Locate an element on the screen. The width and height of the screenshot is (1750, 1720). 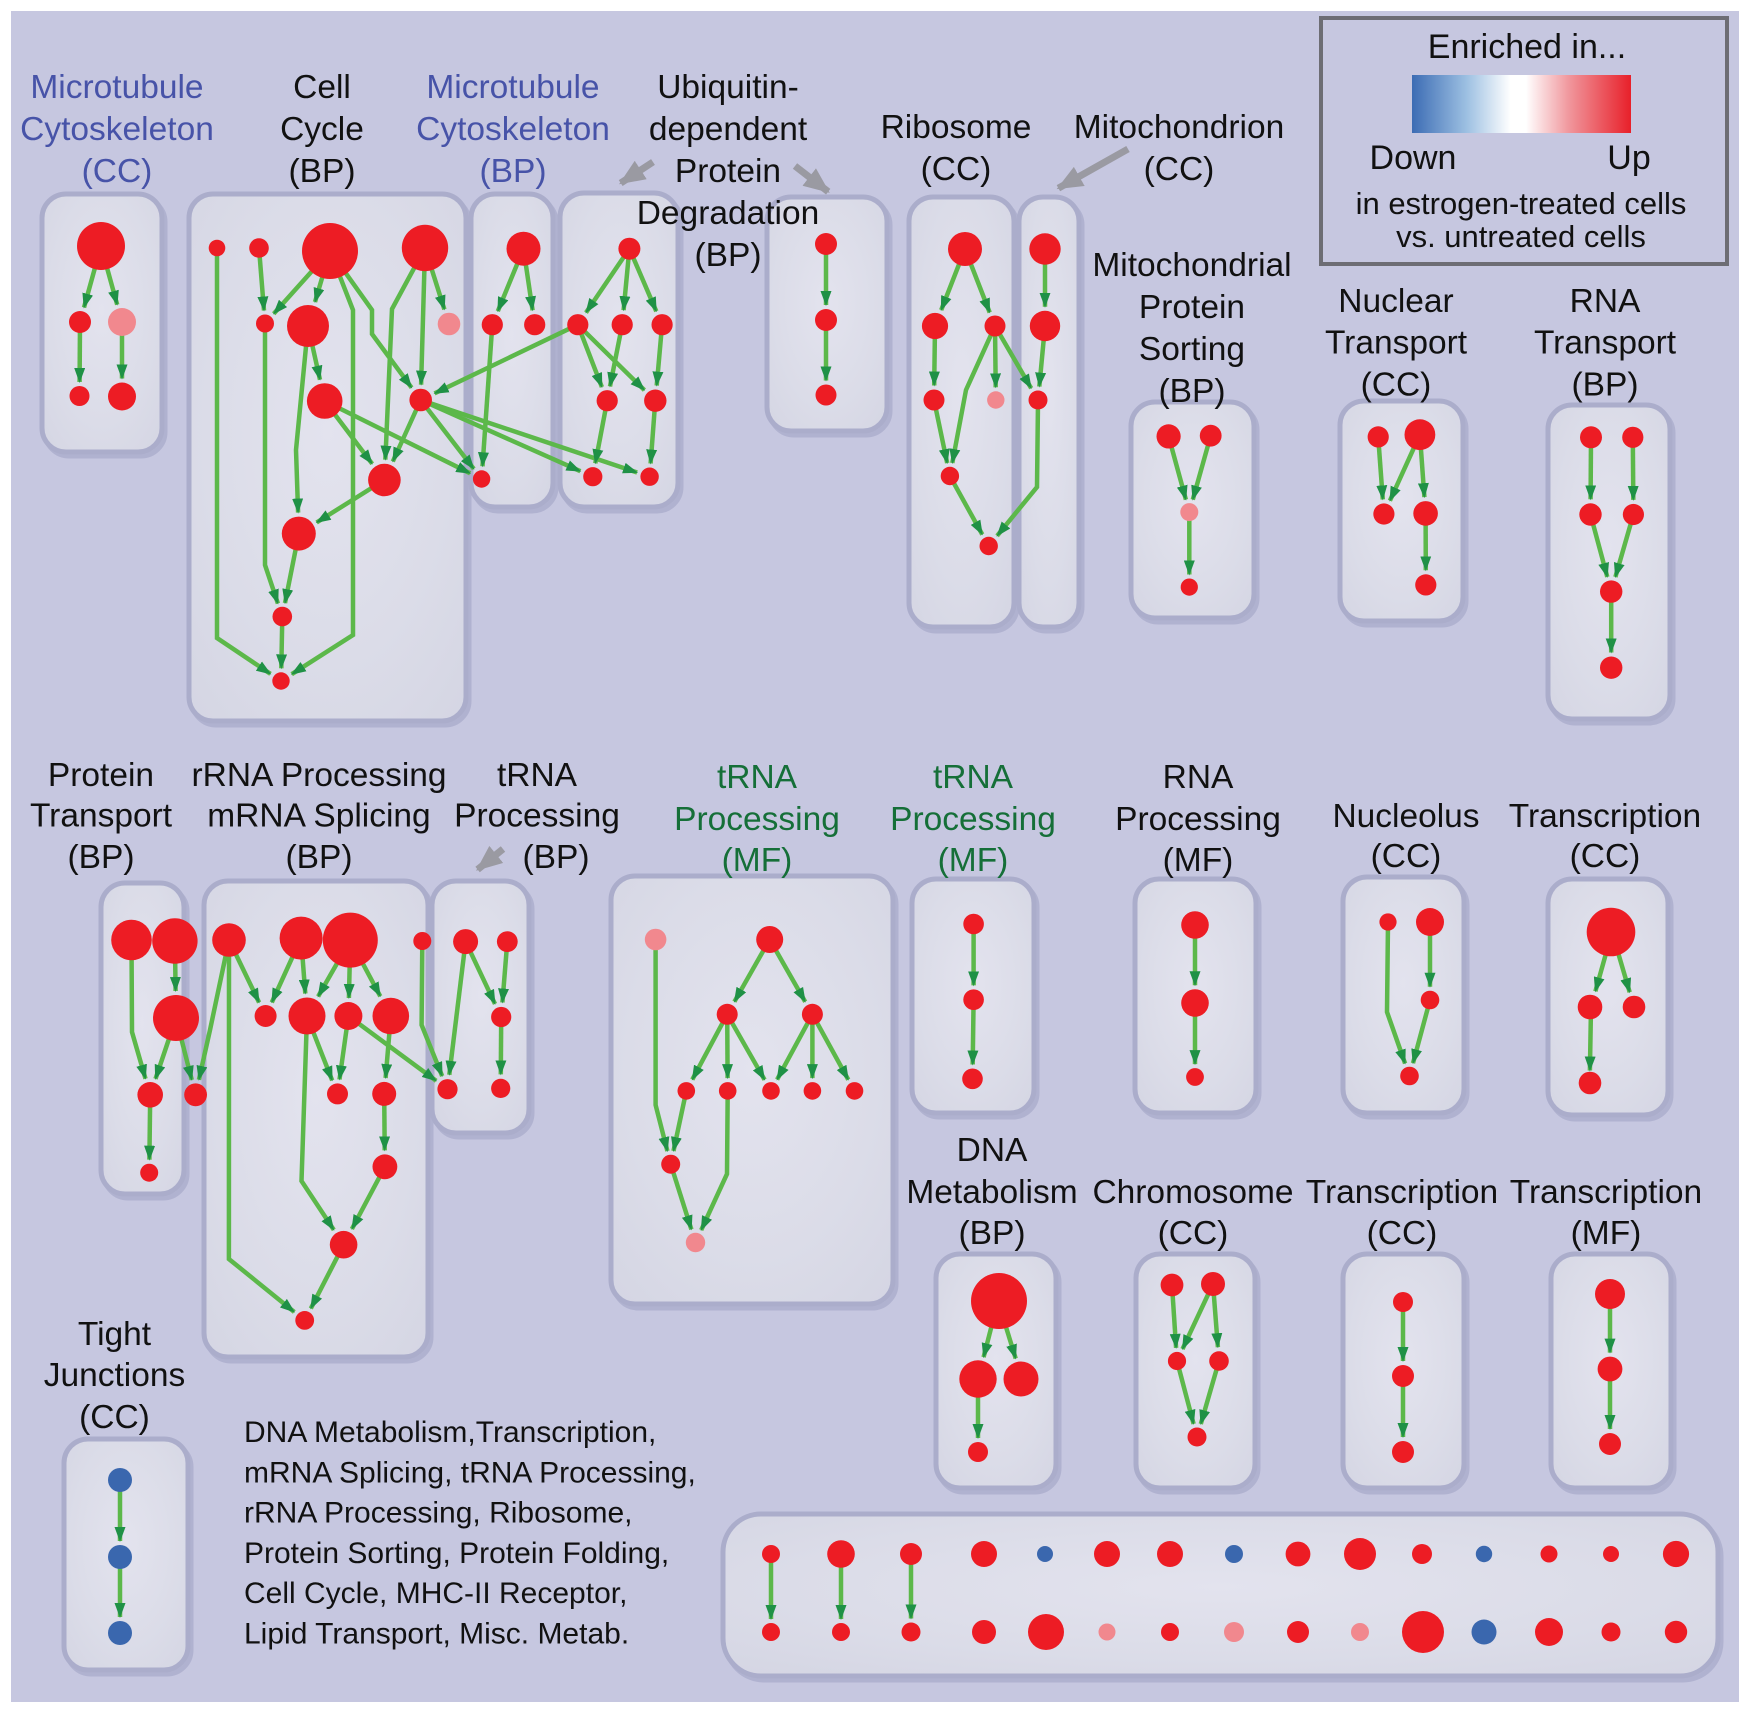
svg-text: Cycle is located at coordinates (322, 129).